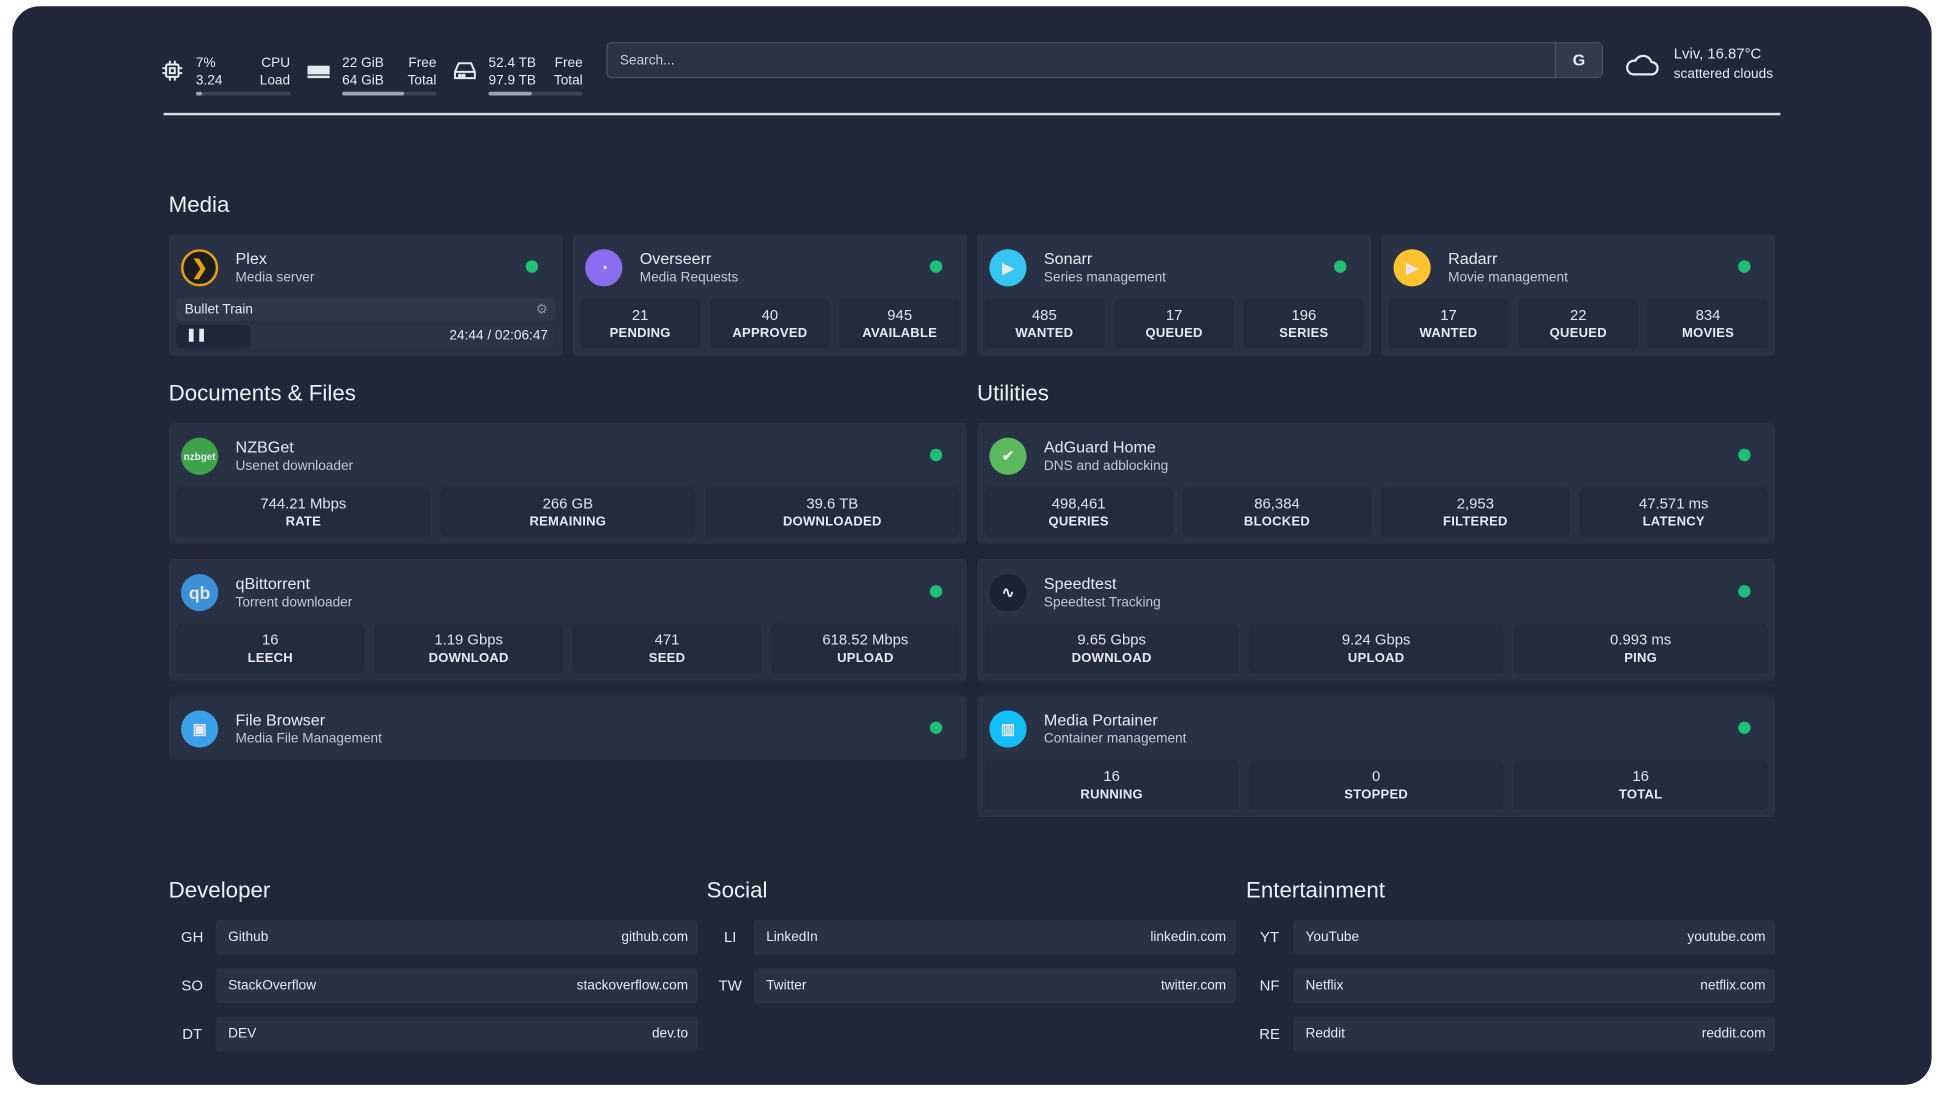 This screenshot has height=1104, width=1944. Describe the element at coordinates (1511, 1034) in the screenshot. I see `bookmark-reddit: RE Reddit reddit.com` at that location.